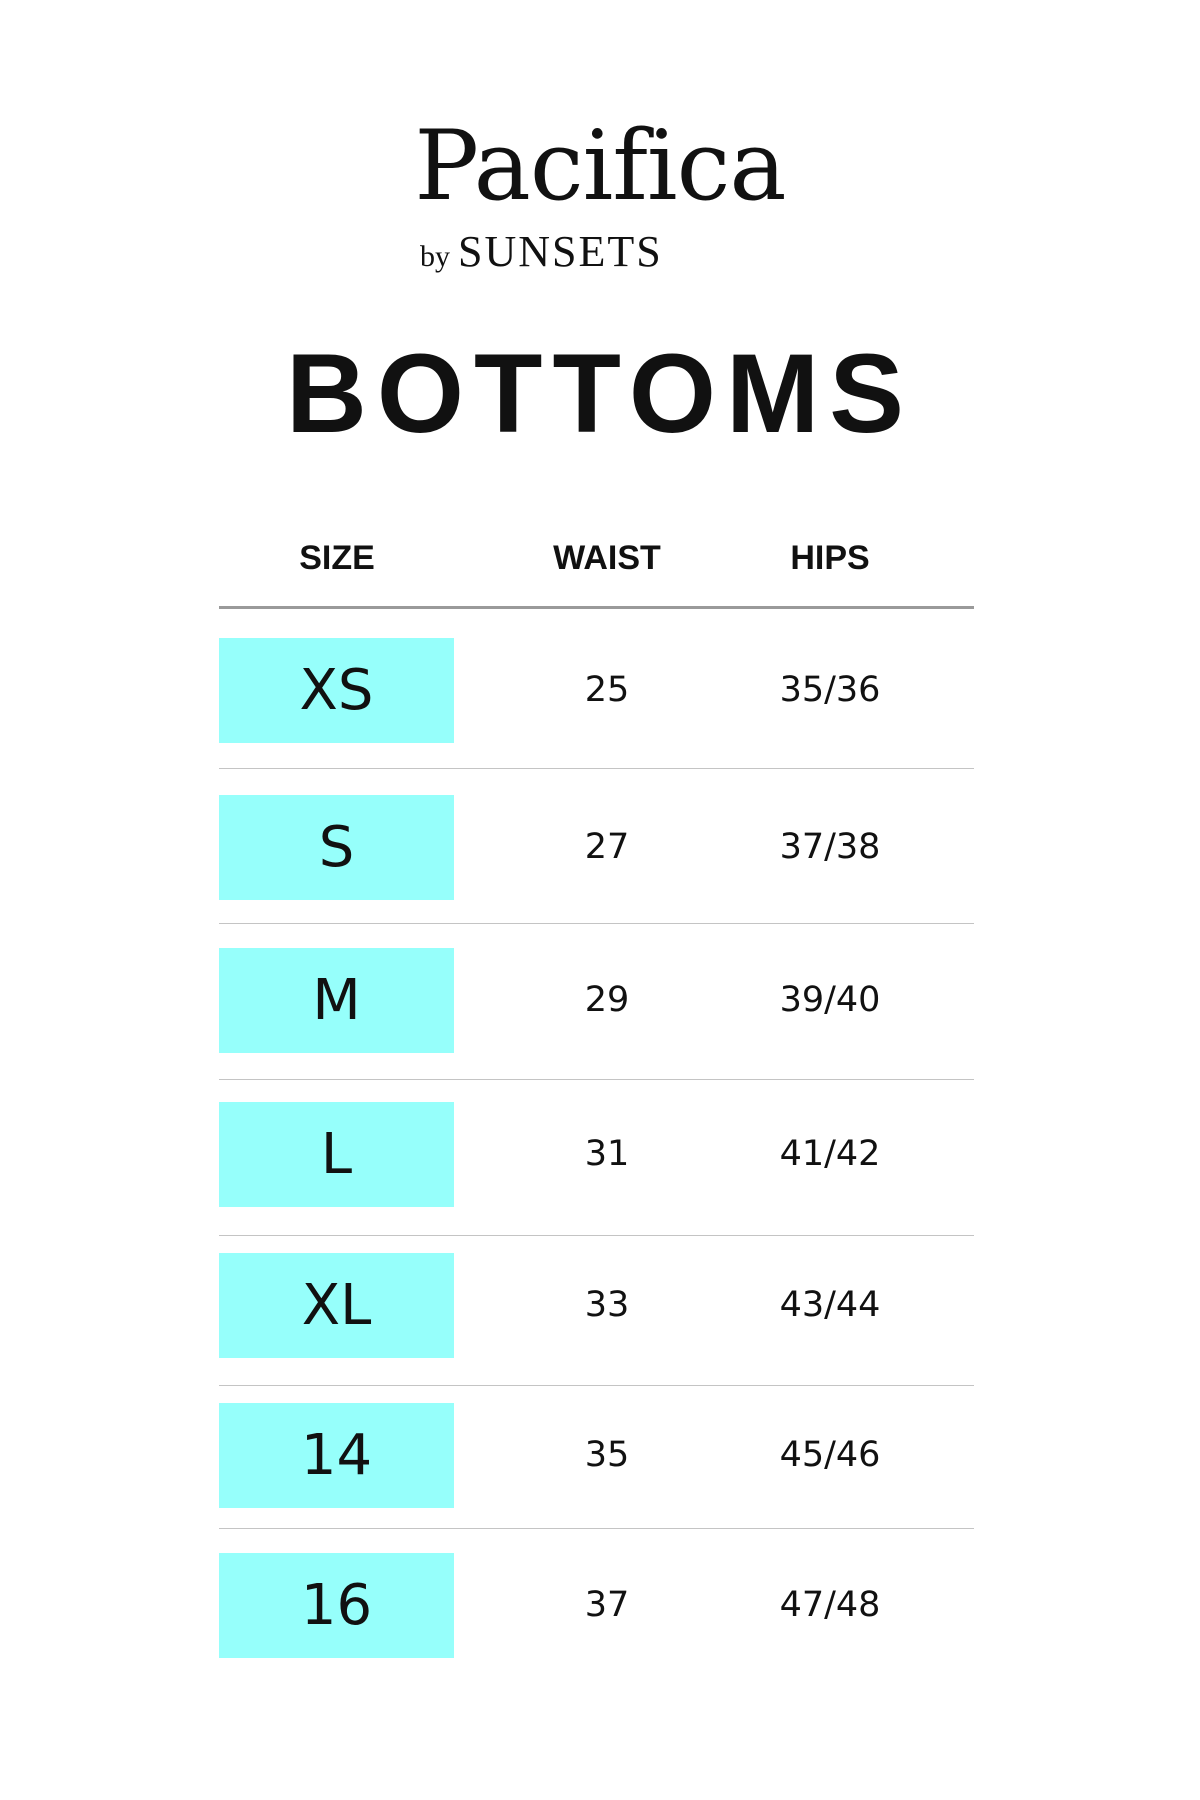 Image resolution: width=1200 pixels, height=1800 pixels. Describe the element at coordinates (600, 166) in the screenshot. I see `brand-logo: Pacifica` at that location.